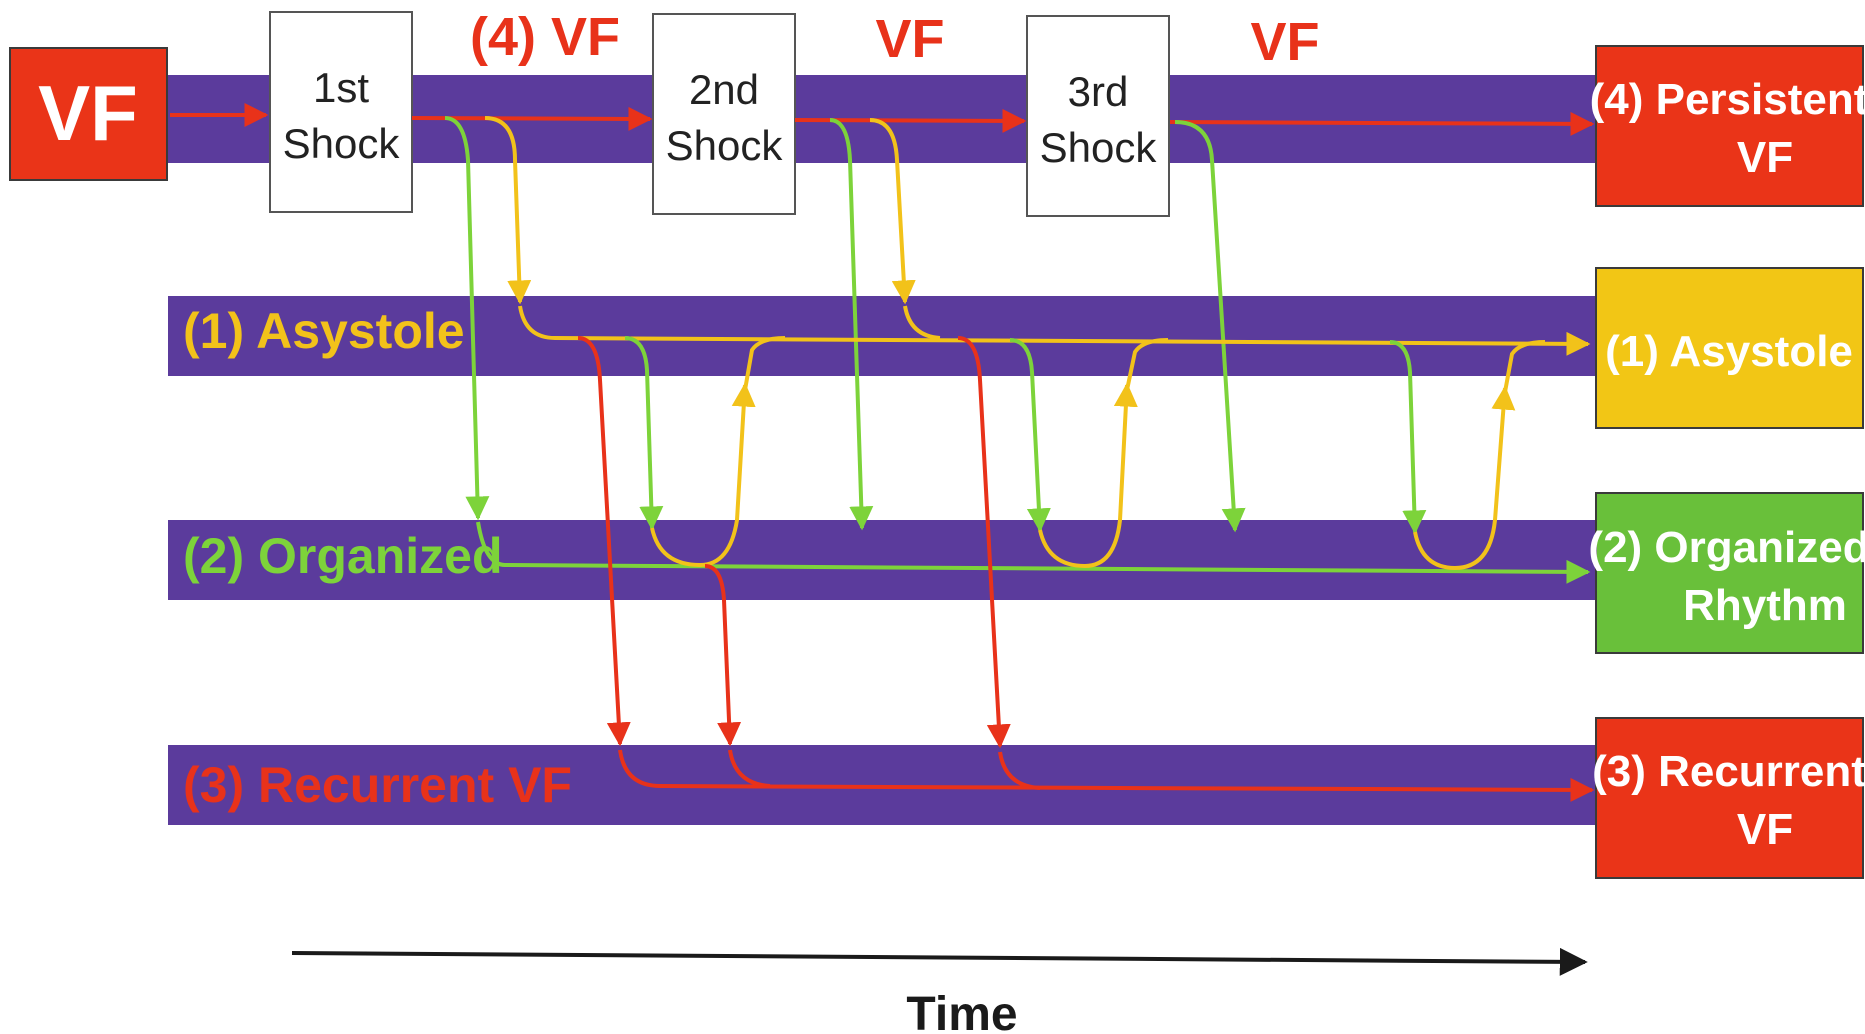 The width and height of the screenshot is (1865, 1034). I want to click on lane-label-organized: (2) Organized, so click(342, 556).